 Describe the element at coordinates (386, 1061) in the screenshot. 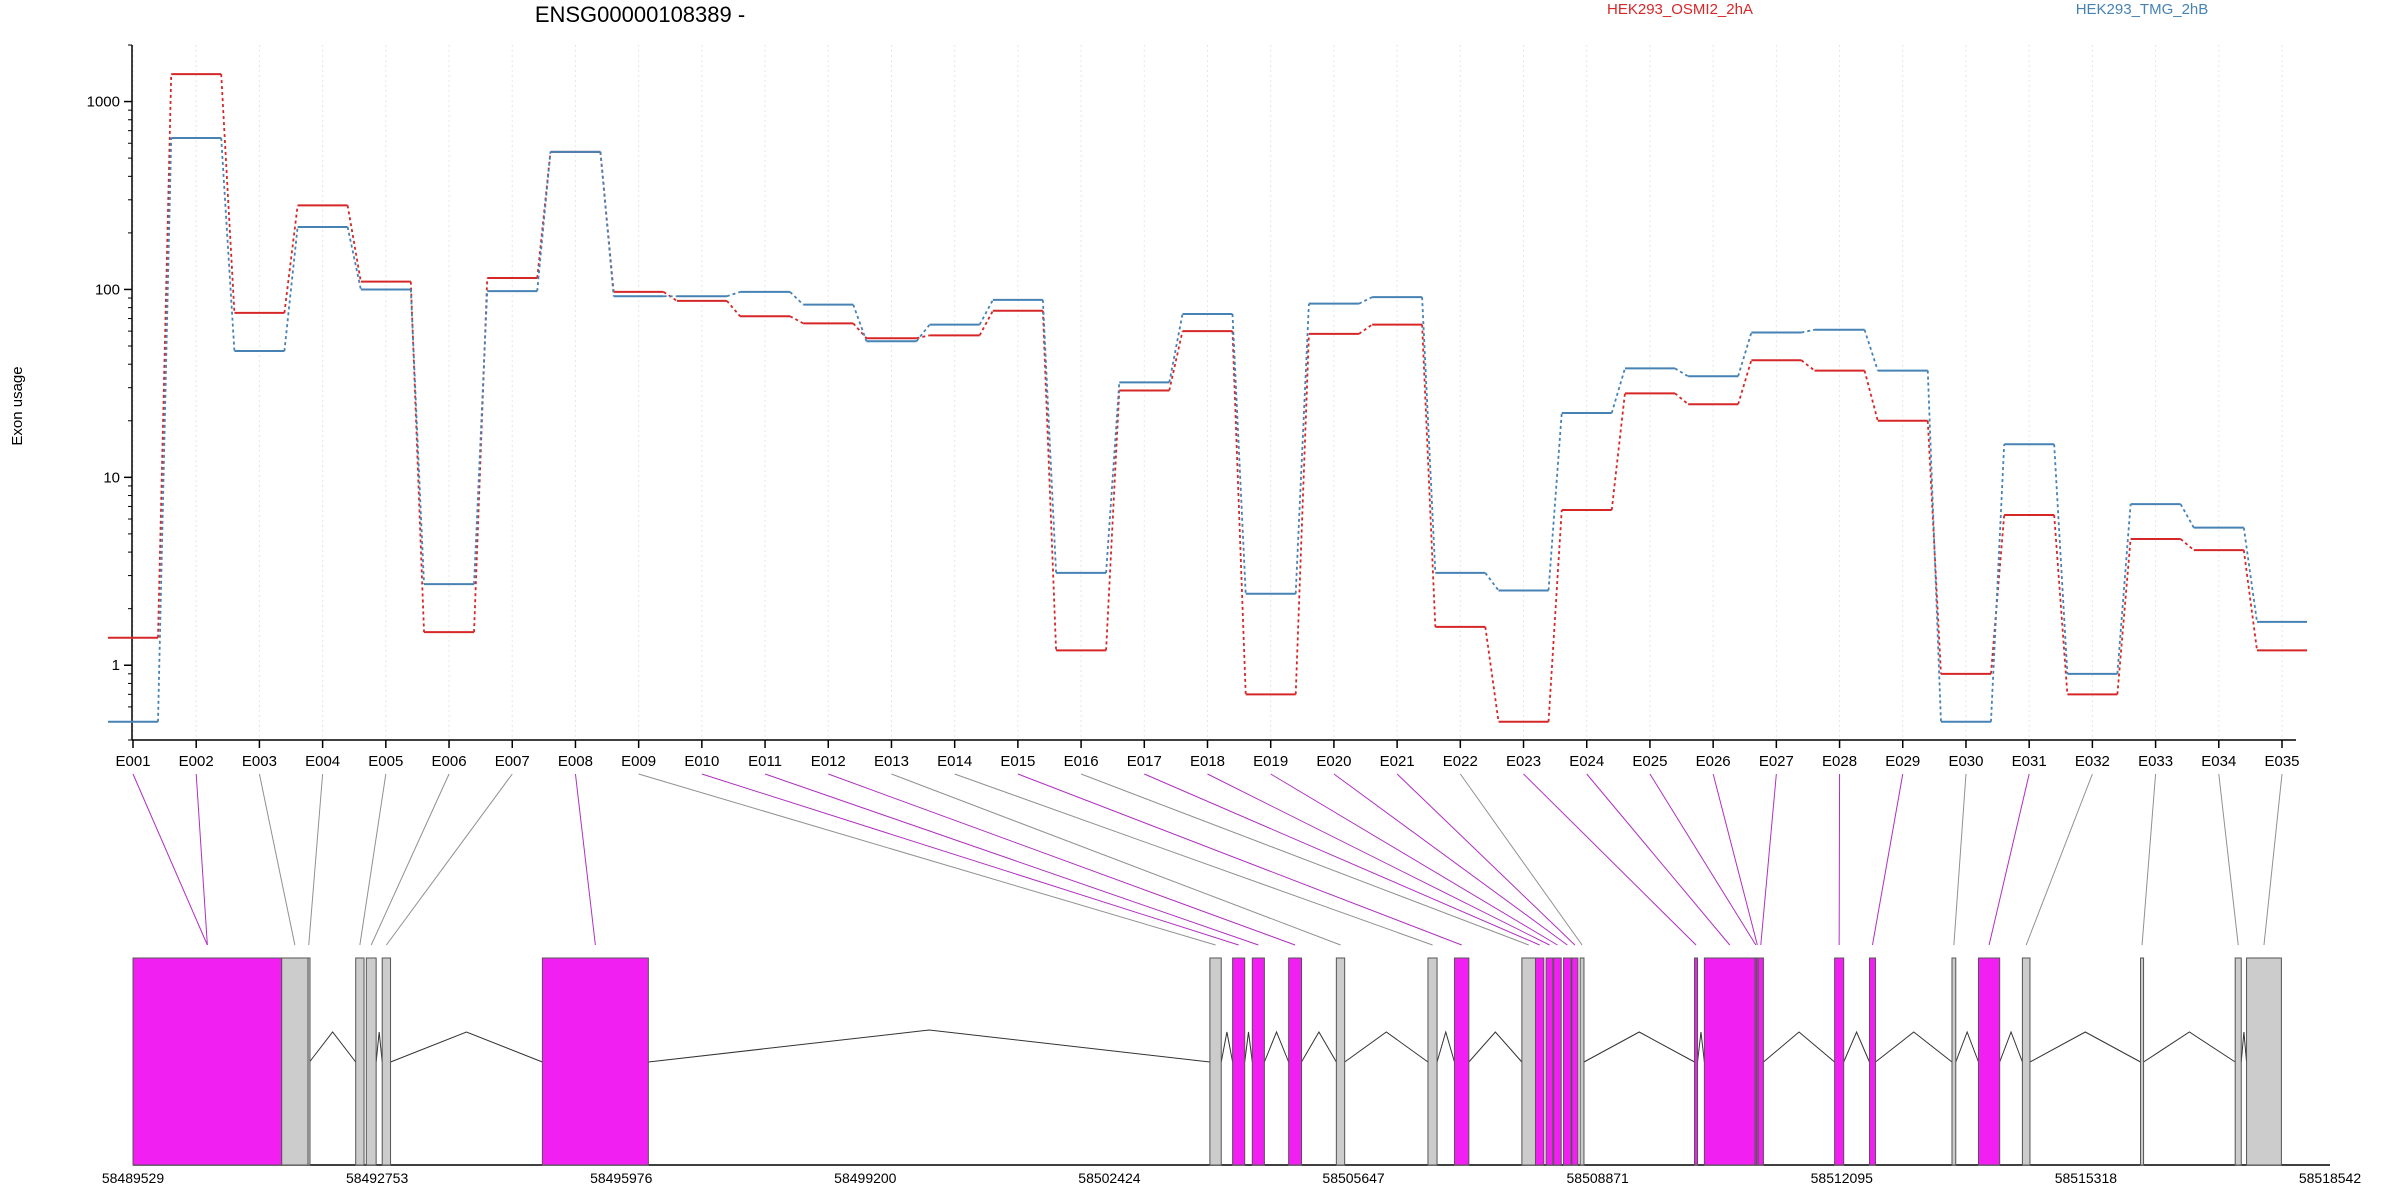

I see `exon-block-E007` at that location.